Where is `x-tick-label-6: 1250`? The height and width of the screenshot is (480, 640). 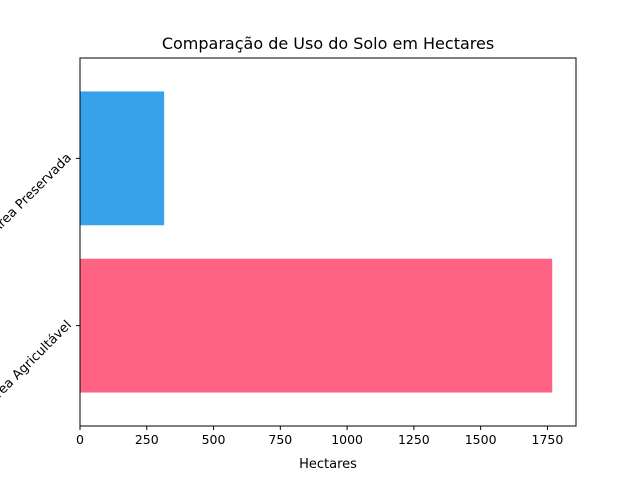
x-tick-label-6: 1250 is located at coordinates (414, 439).